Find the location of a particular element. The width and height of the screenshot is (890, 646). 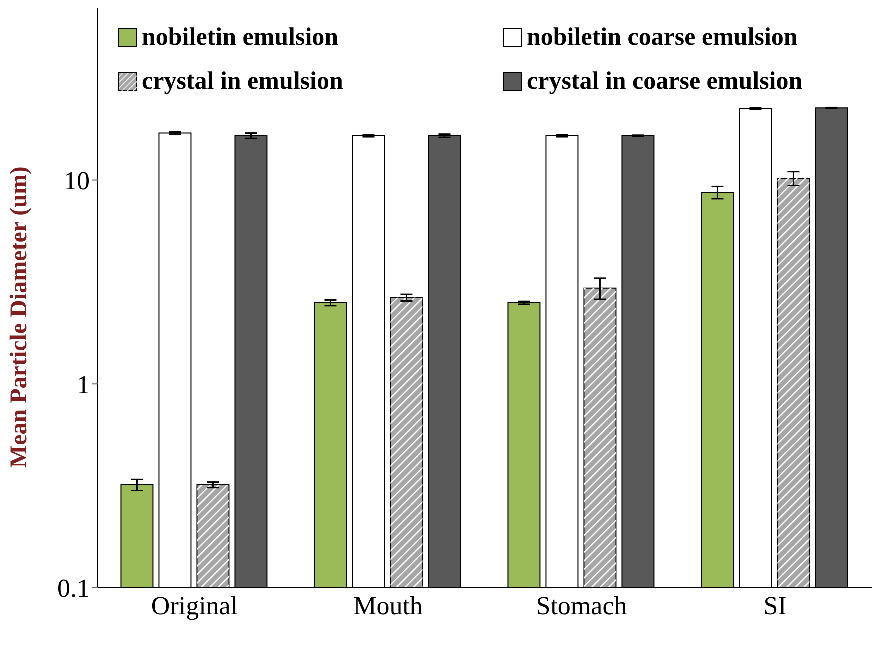

y-tick-label: 0.1 is located at coordinates (74, 589).